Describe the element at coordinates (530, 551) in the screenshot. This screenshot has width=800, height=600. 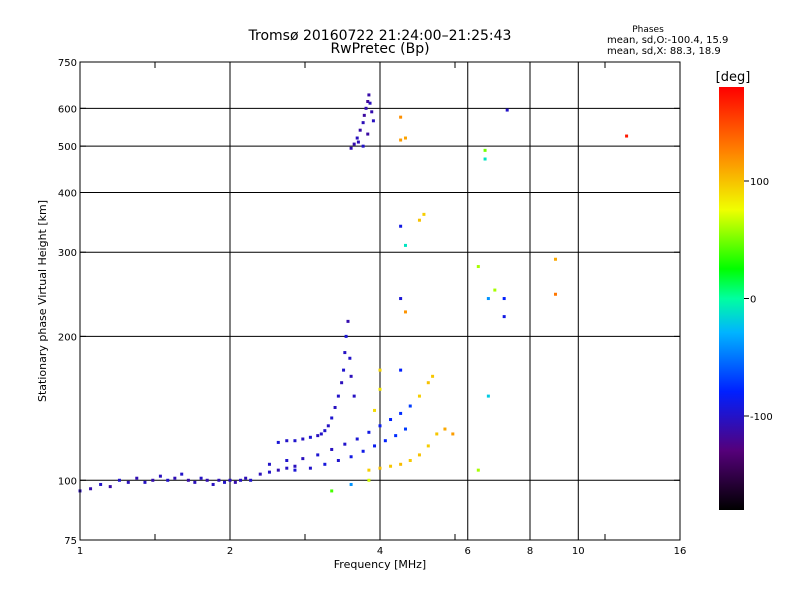
I see `x-tick-label: 8` at that location.